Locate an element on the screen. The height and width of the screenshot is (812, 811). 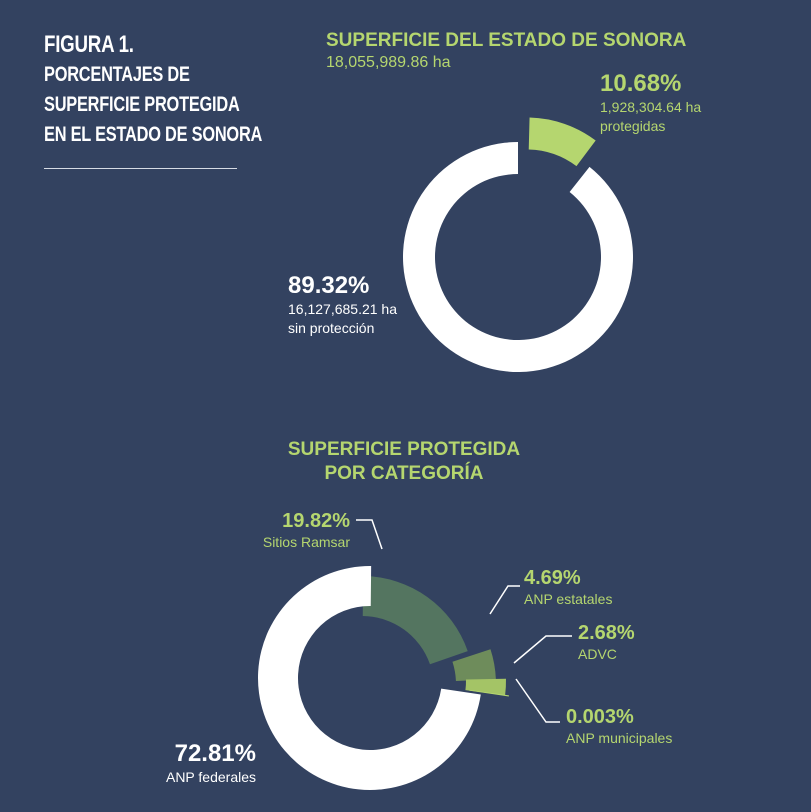
chart1-slice-protected is located at coordinates (562, 142).